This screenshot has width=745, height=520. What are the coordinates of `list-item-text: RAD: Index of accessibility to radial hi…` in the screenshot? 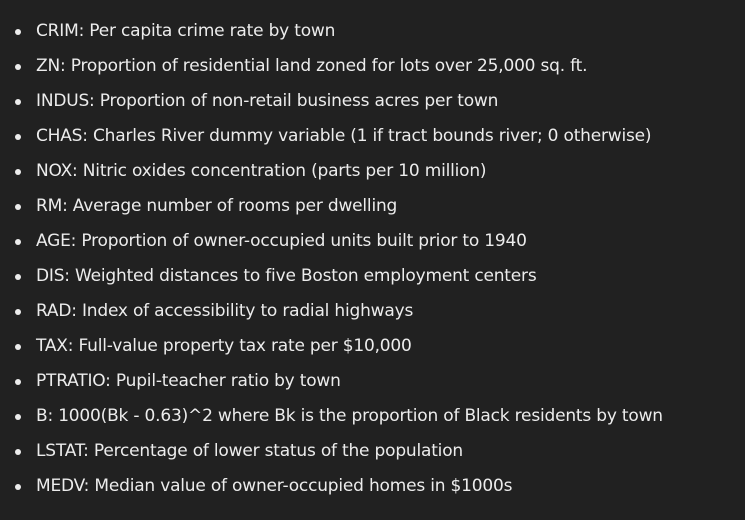 It's located at (225, 311).